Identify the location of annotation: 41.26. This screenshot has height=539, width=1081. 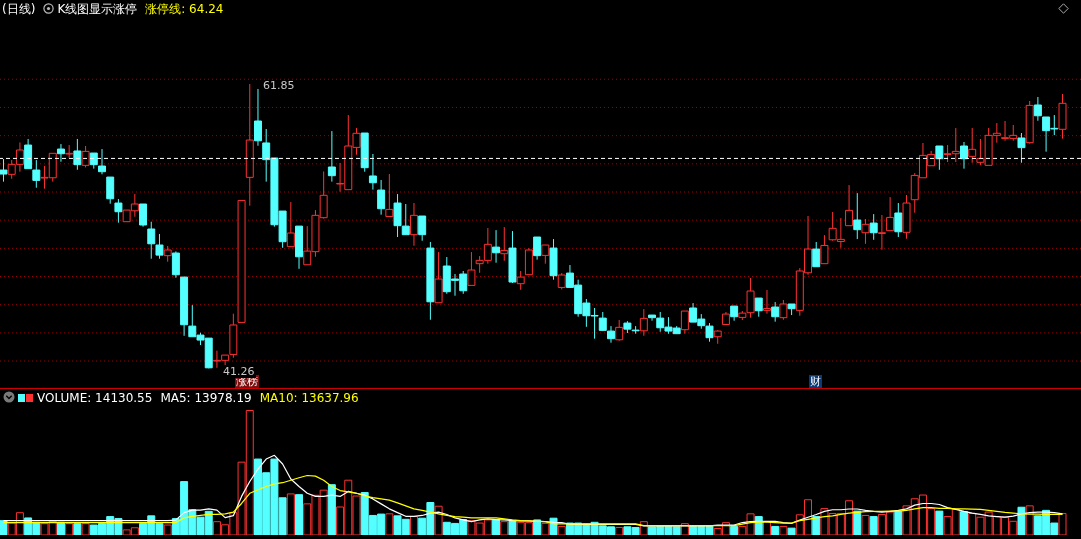
(239, 371).